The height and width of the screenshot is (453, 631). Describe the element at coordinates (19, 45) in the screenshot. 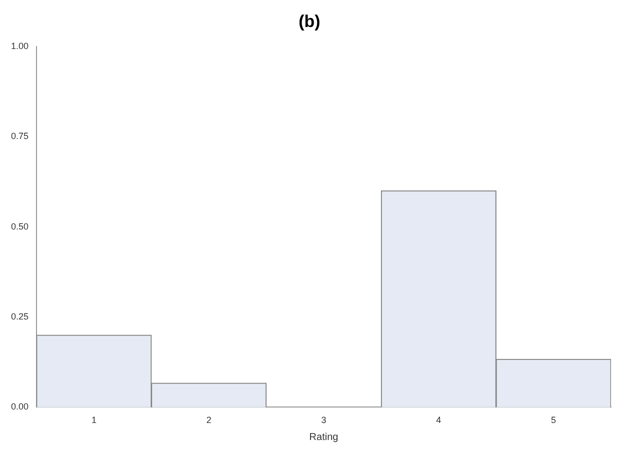

I see `y-tick-label: 1.00` at that location.